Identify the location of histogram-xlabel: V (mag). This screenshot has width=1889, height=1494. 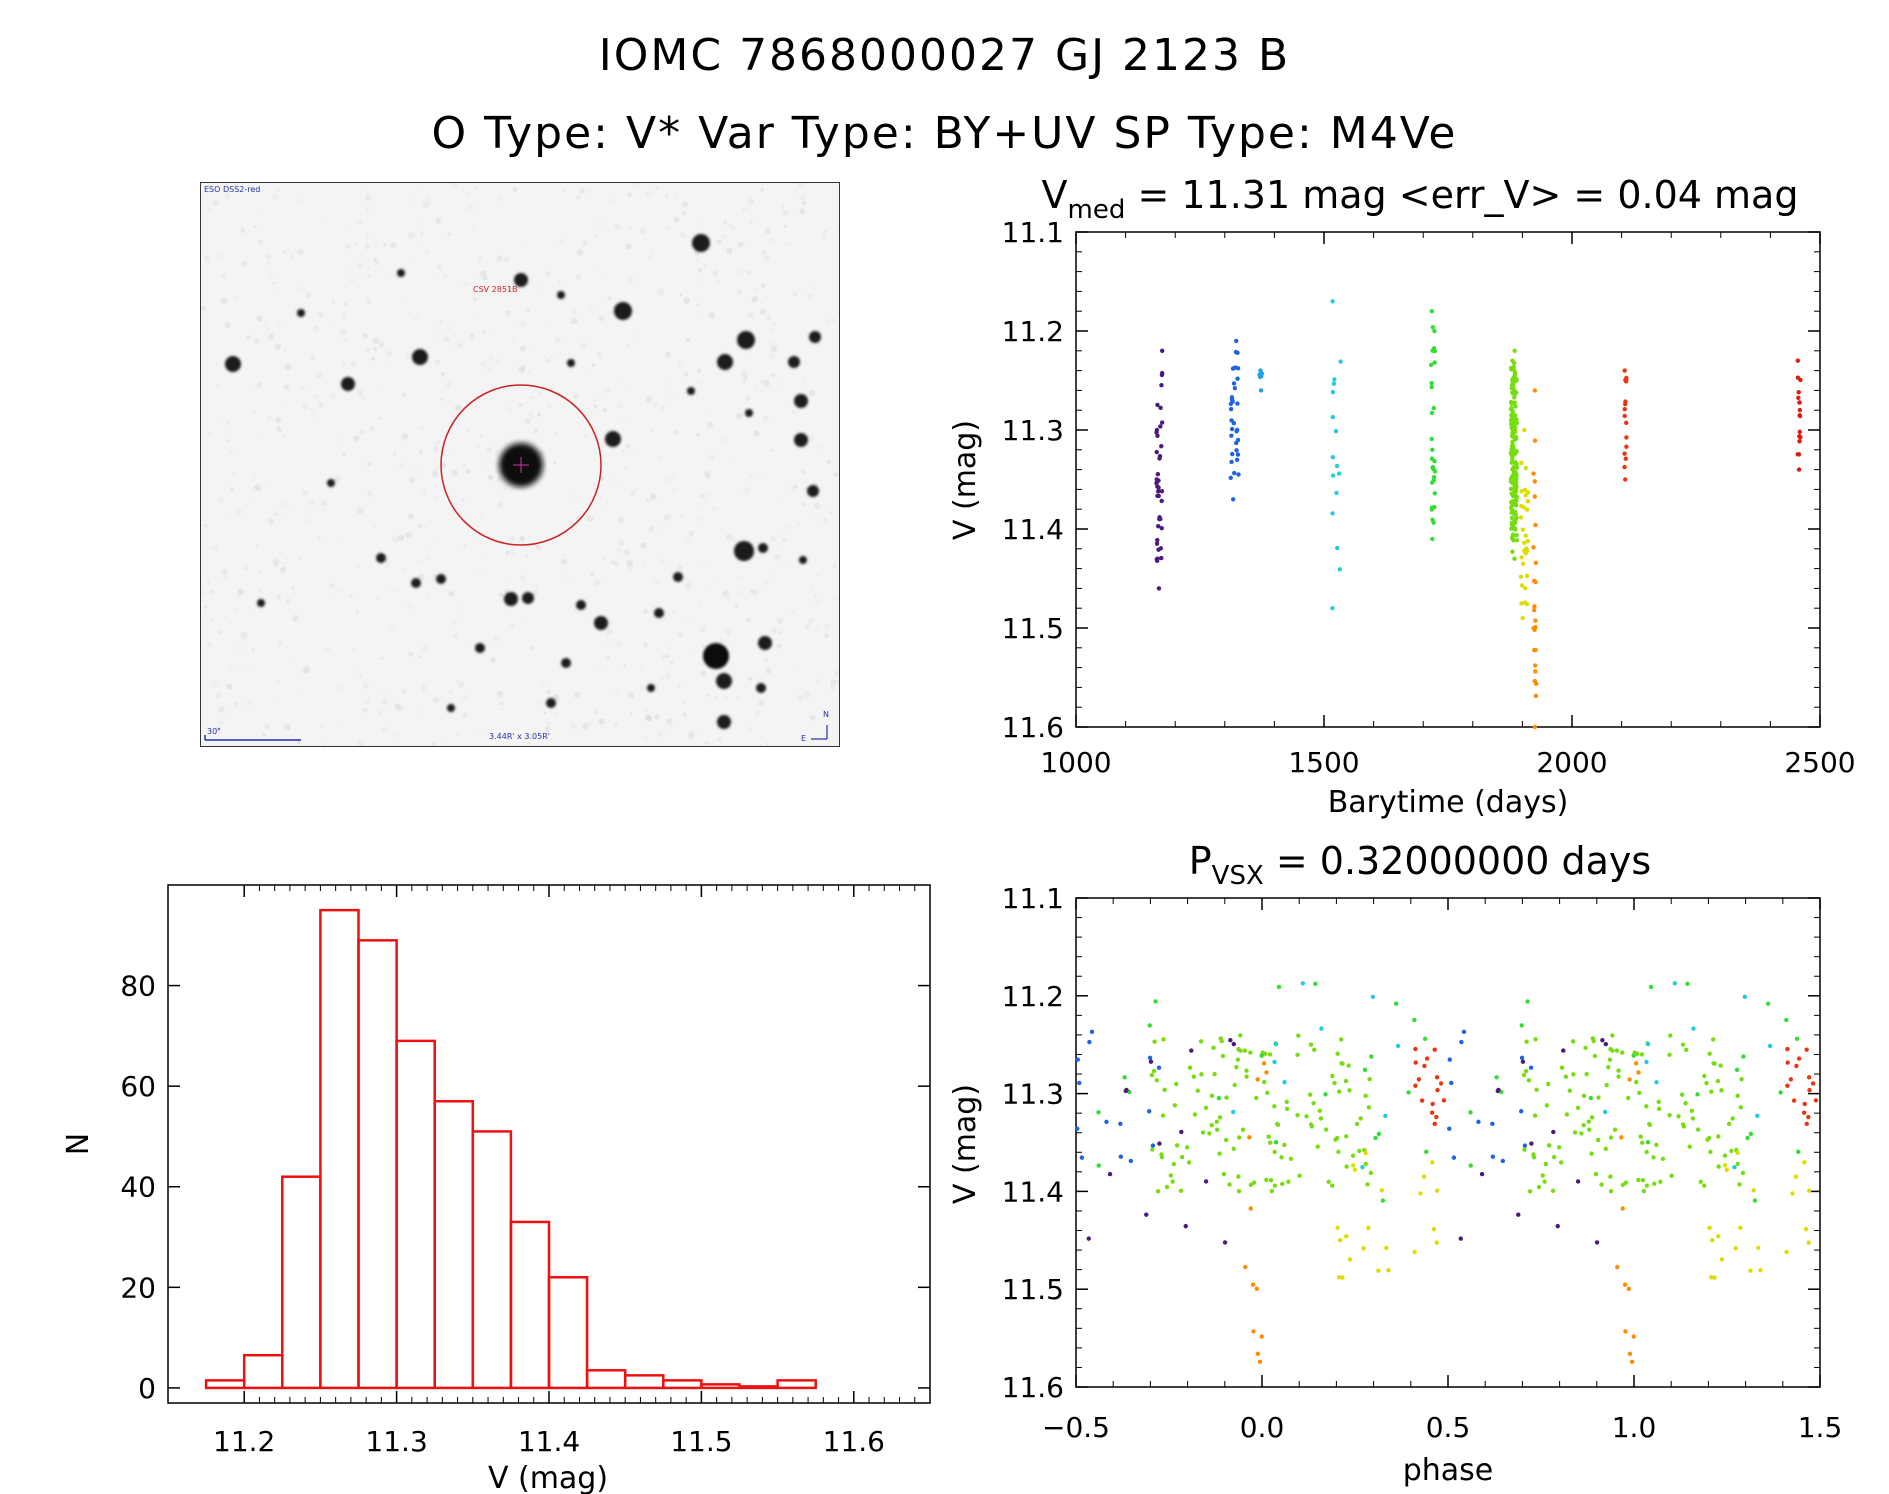
(548, 1477).